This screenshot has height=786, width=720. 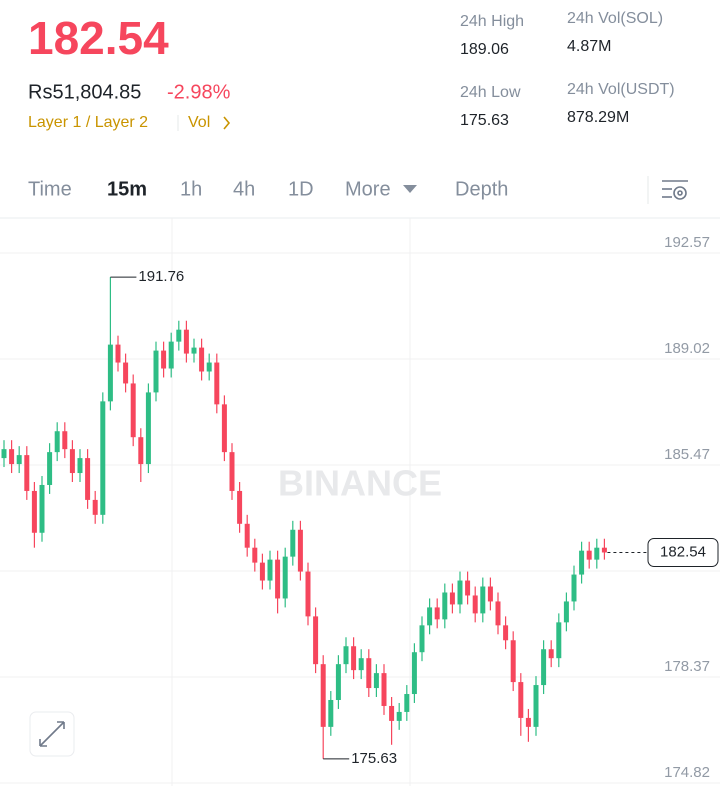 What do you see at coordinates (687, 242) in the screenshot?
I see `y-tick-label: 192.57` at bounding box center [687, 242].